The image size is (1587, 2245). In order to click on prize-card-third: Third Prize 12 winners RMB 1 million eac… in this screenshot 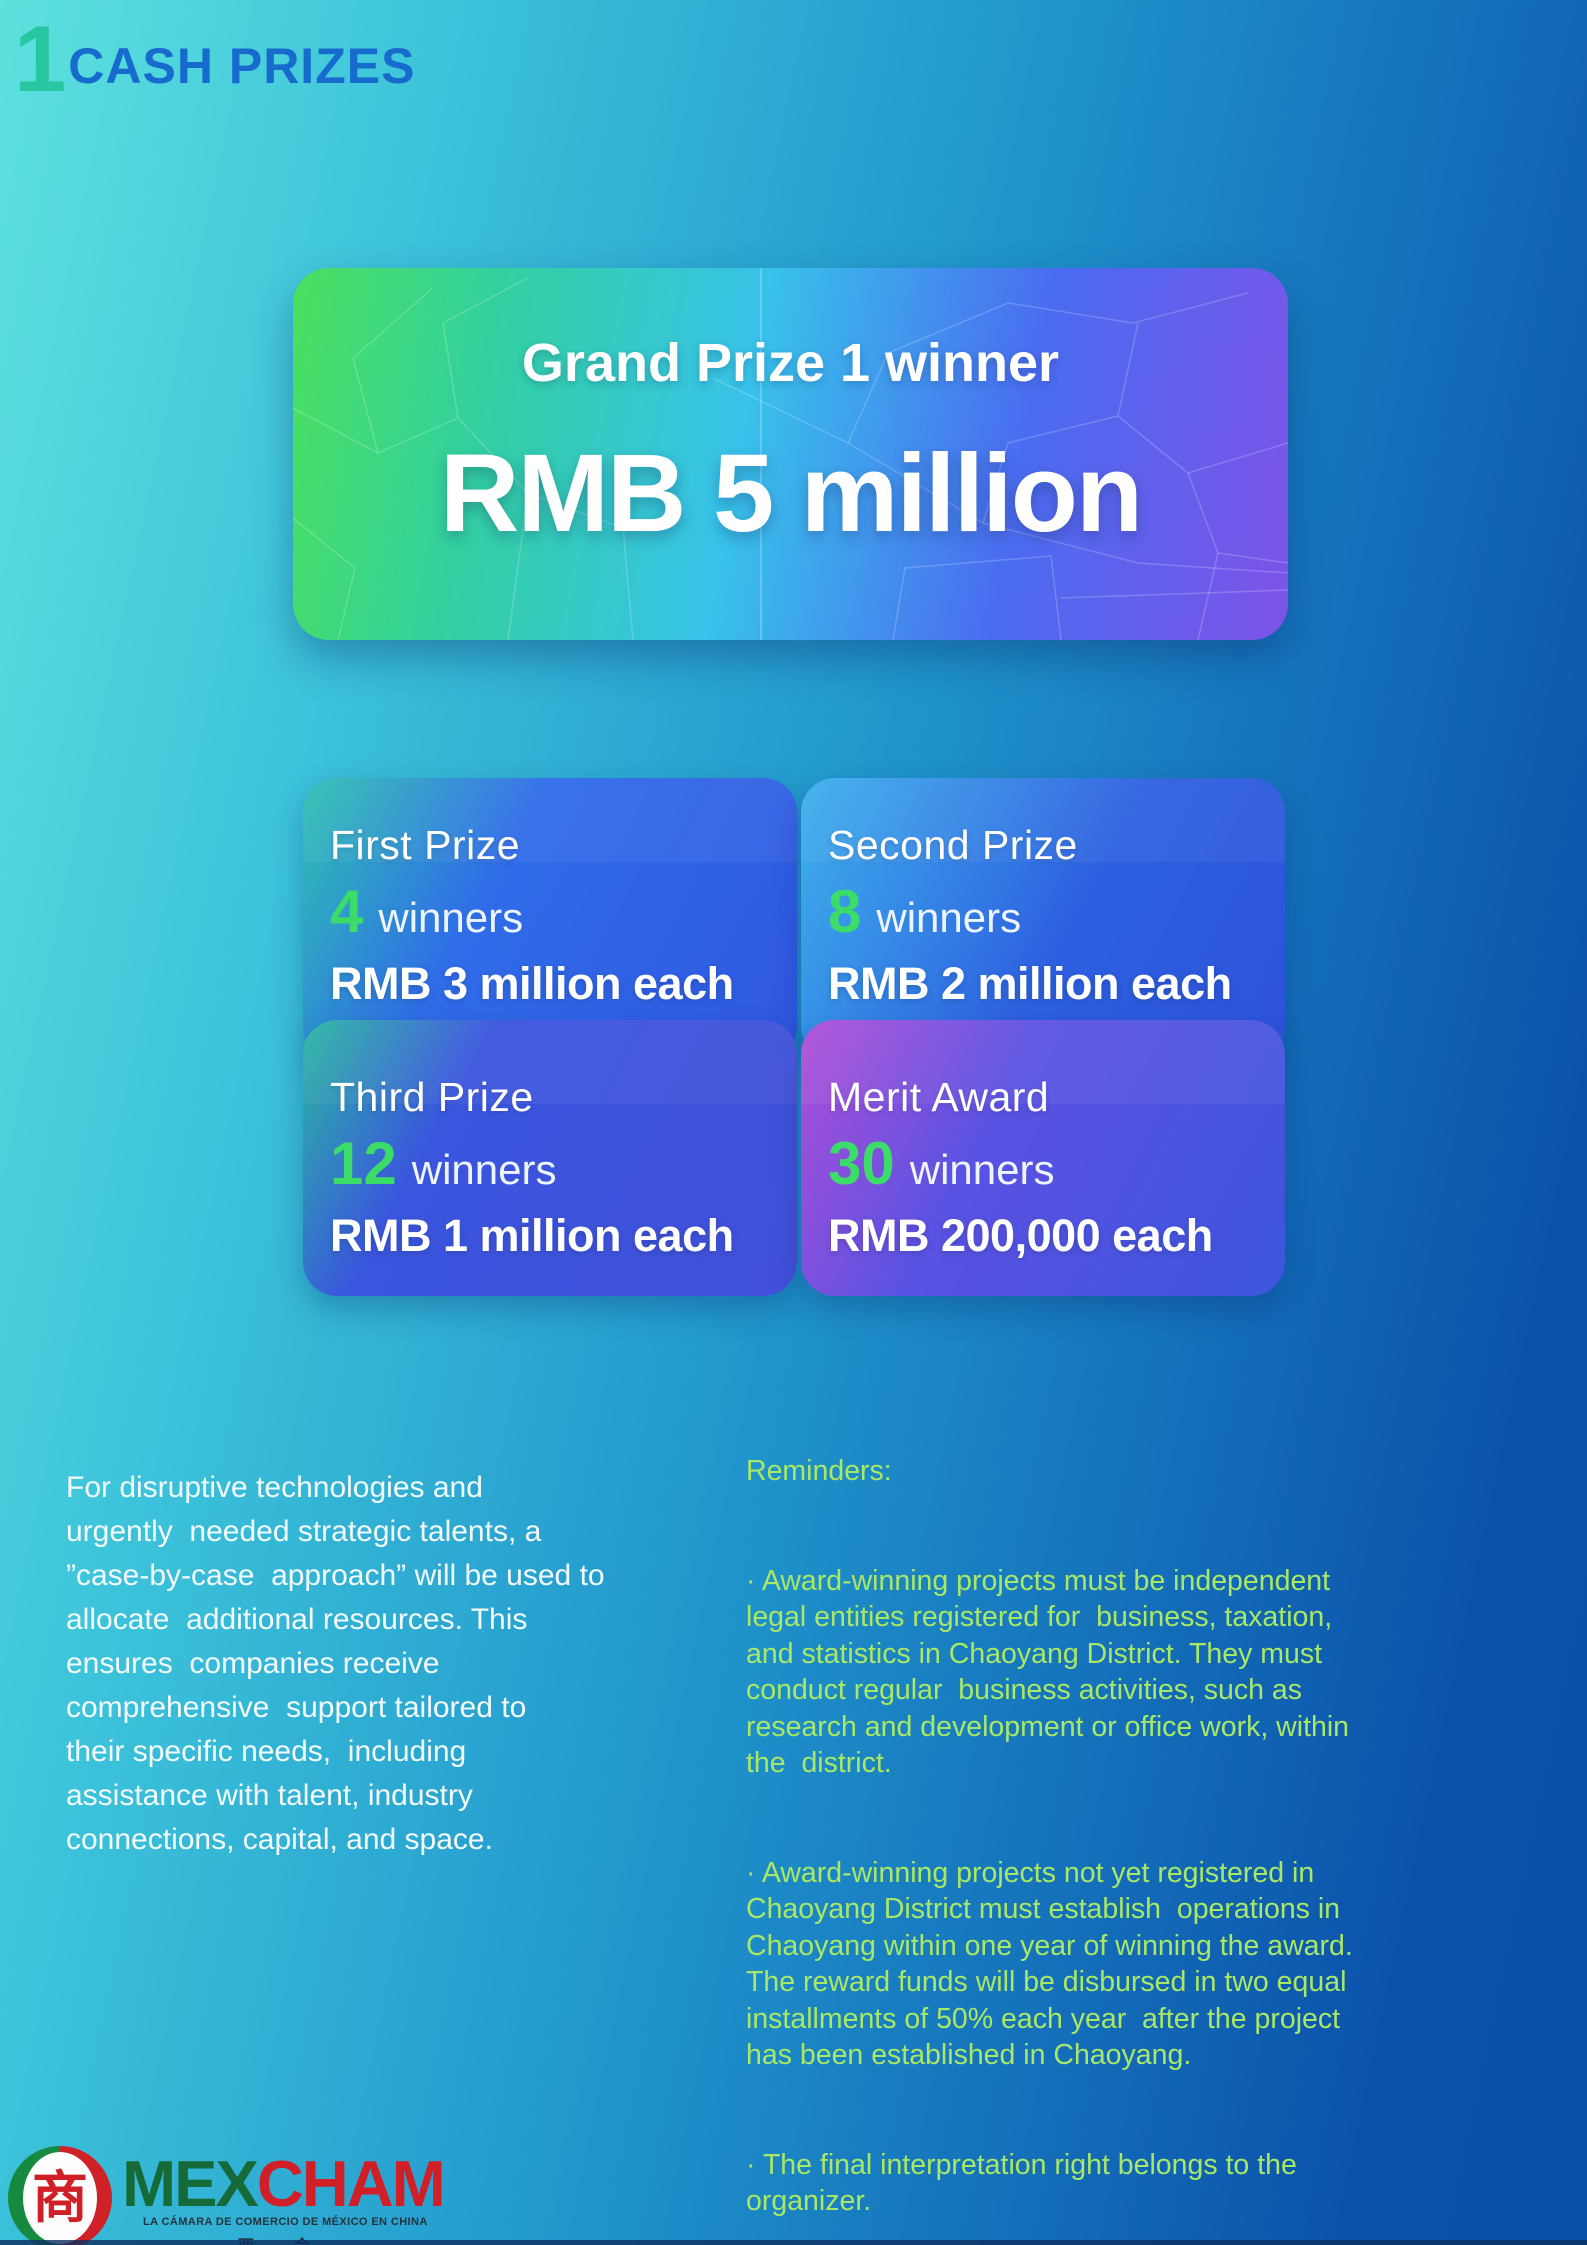, I will do `click(550, 1158)`.